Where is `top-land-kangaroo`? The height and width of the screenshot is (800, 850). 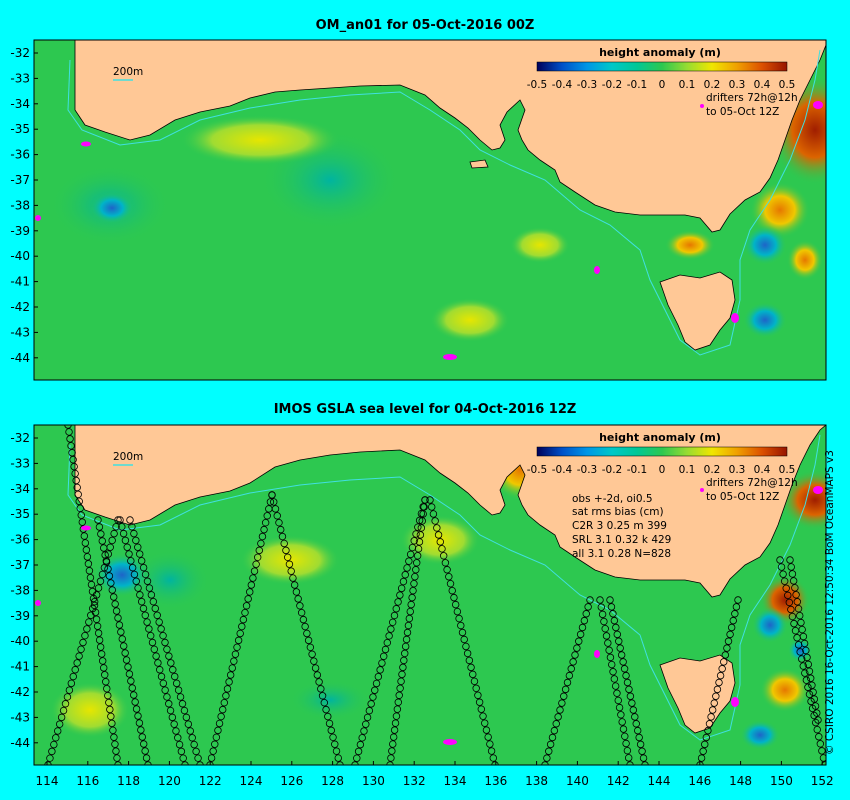
top-land-kangaroo is located at coordinates (479, 164).